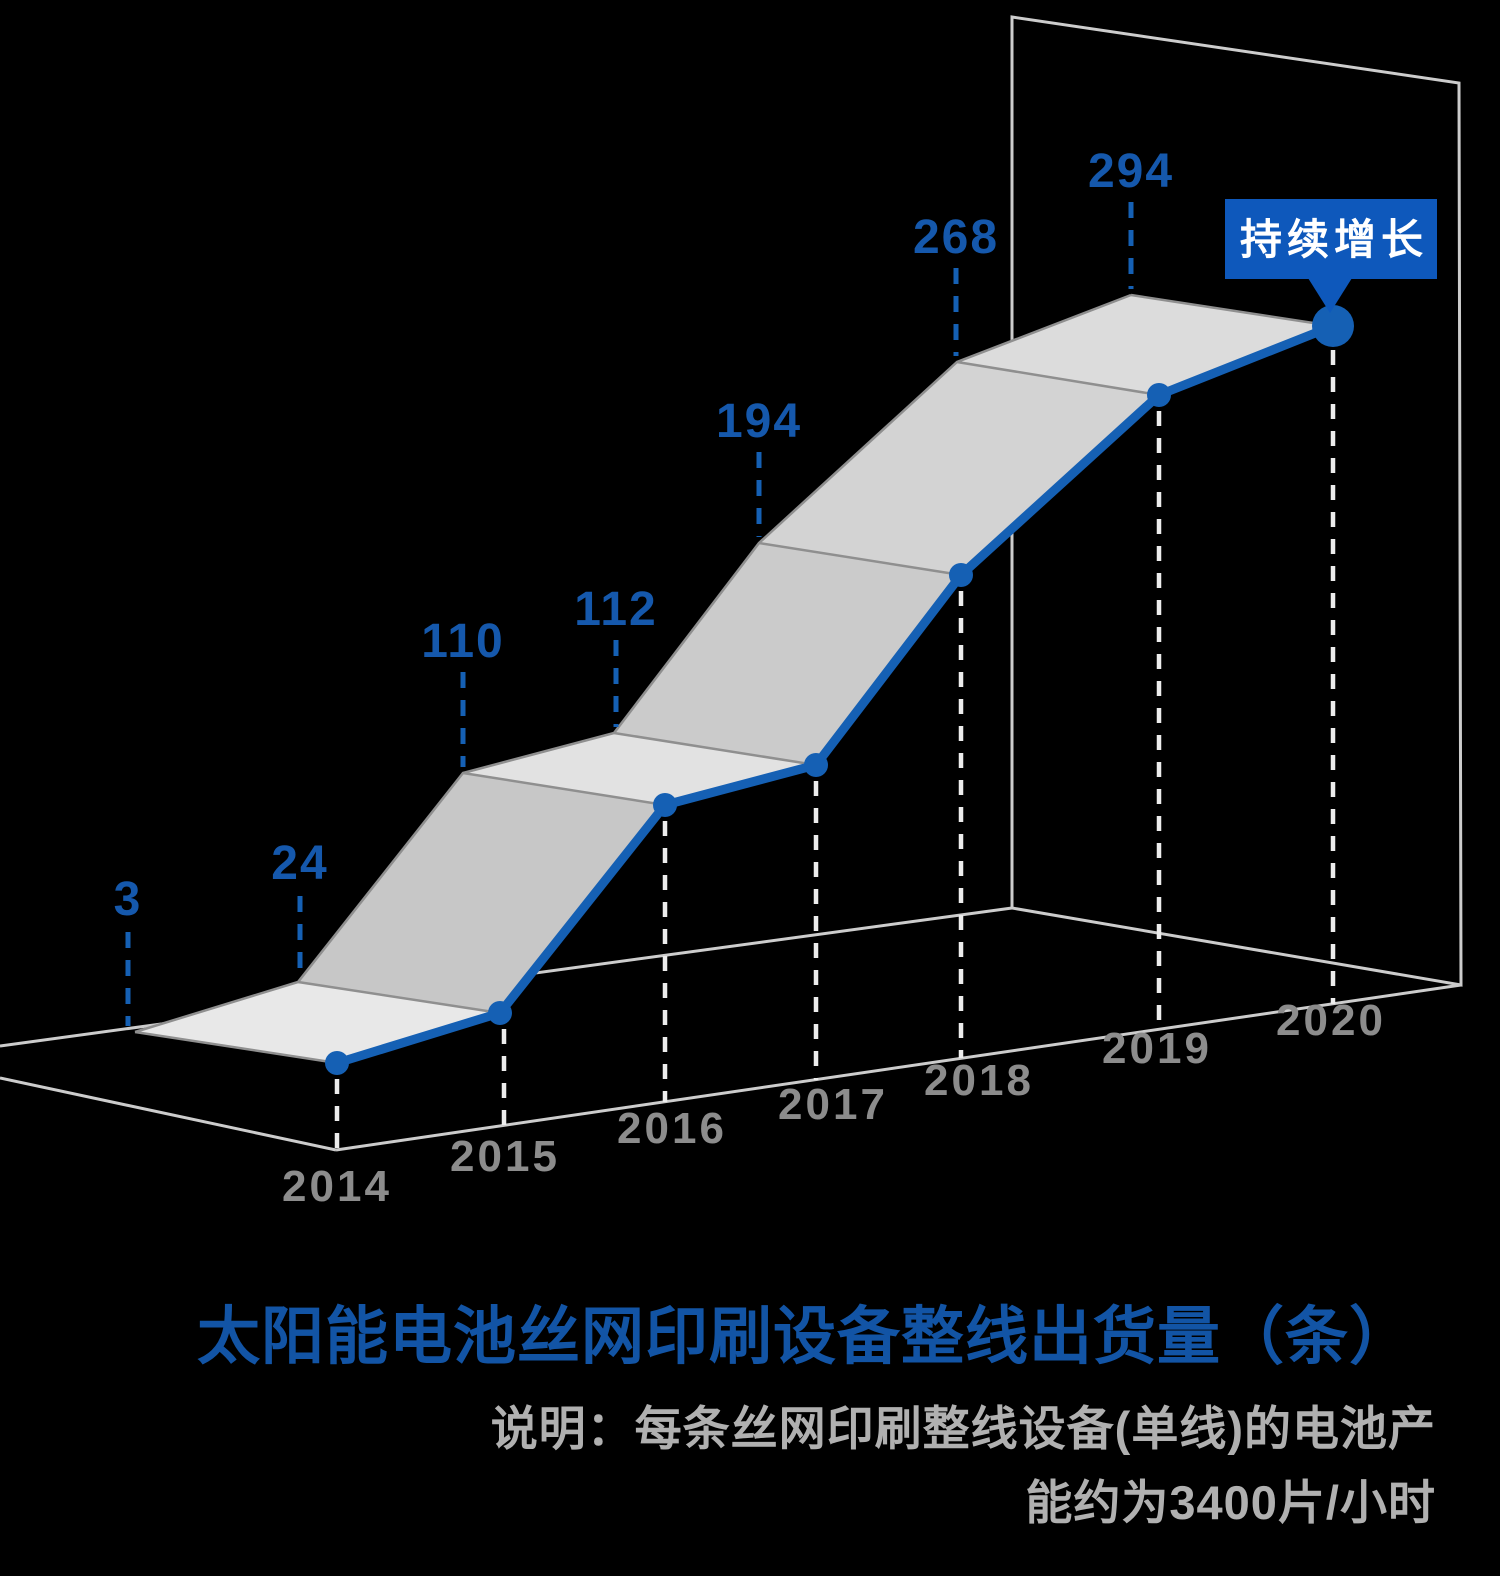 This screenshot has width=1500, height=1576. Describe the element at coordinates (1145, 345) in the screenshot. I see `ribbon-face-2019-2020` at that location.